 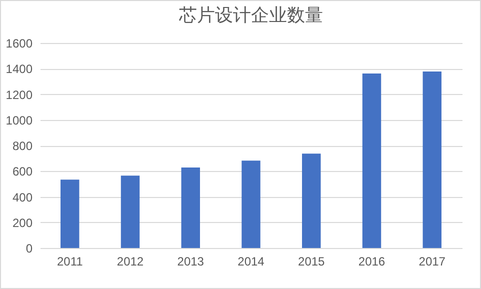 I want to click on y-tick-label: 200, so click(x=22, y=223).